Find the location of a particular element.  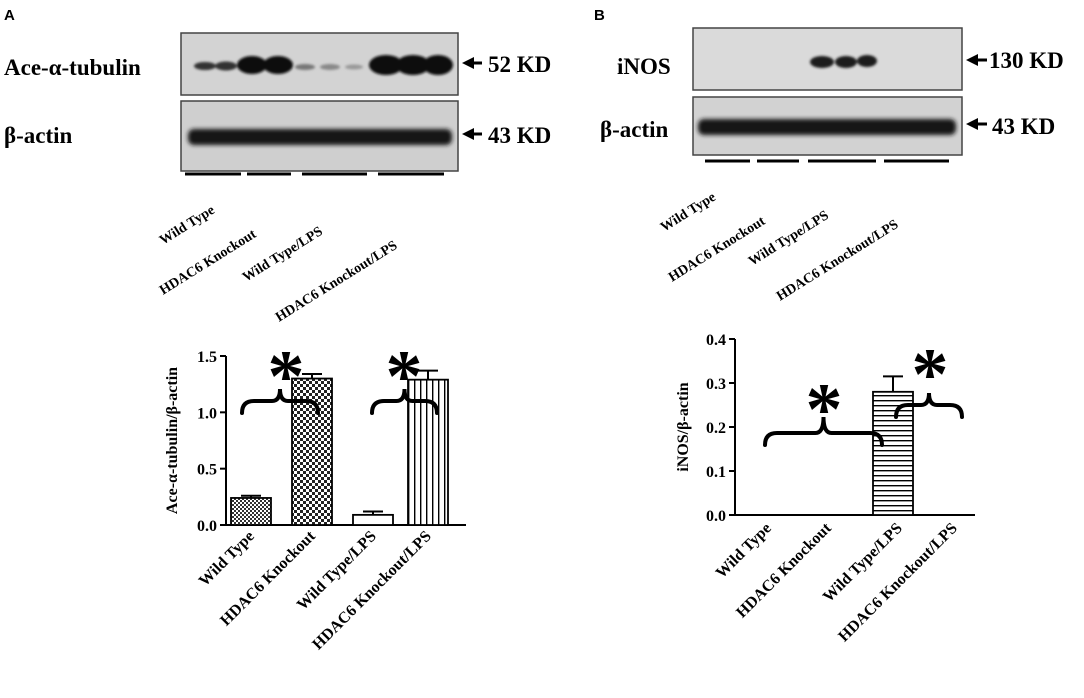

y-tick-label: 0.4 is located at coordinates (716, 340).